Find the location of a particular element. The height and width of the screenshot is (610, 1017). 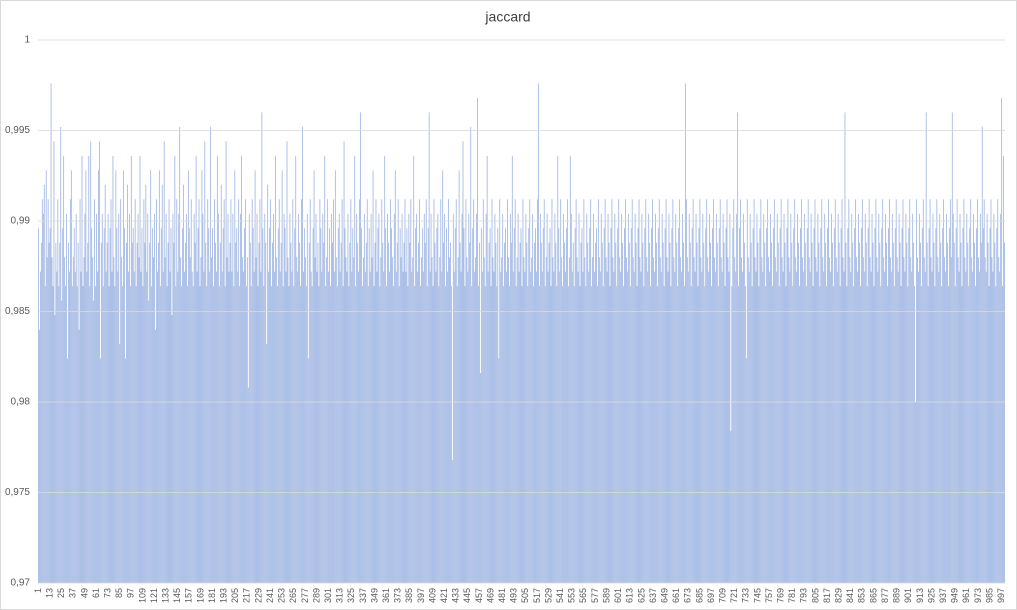

x-tick-label: 481 is located at coordinates (502, 595).